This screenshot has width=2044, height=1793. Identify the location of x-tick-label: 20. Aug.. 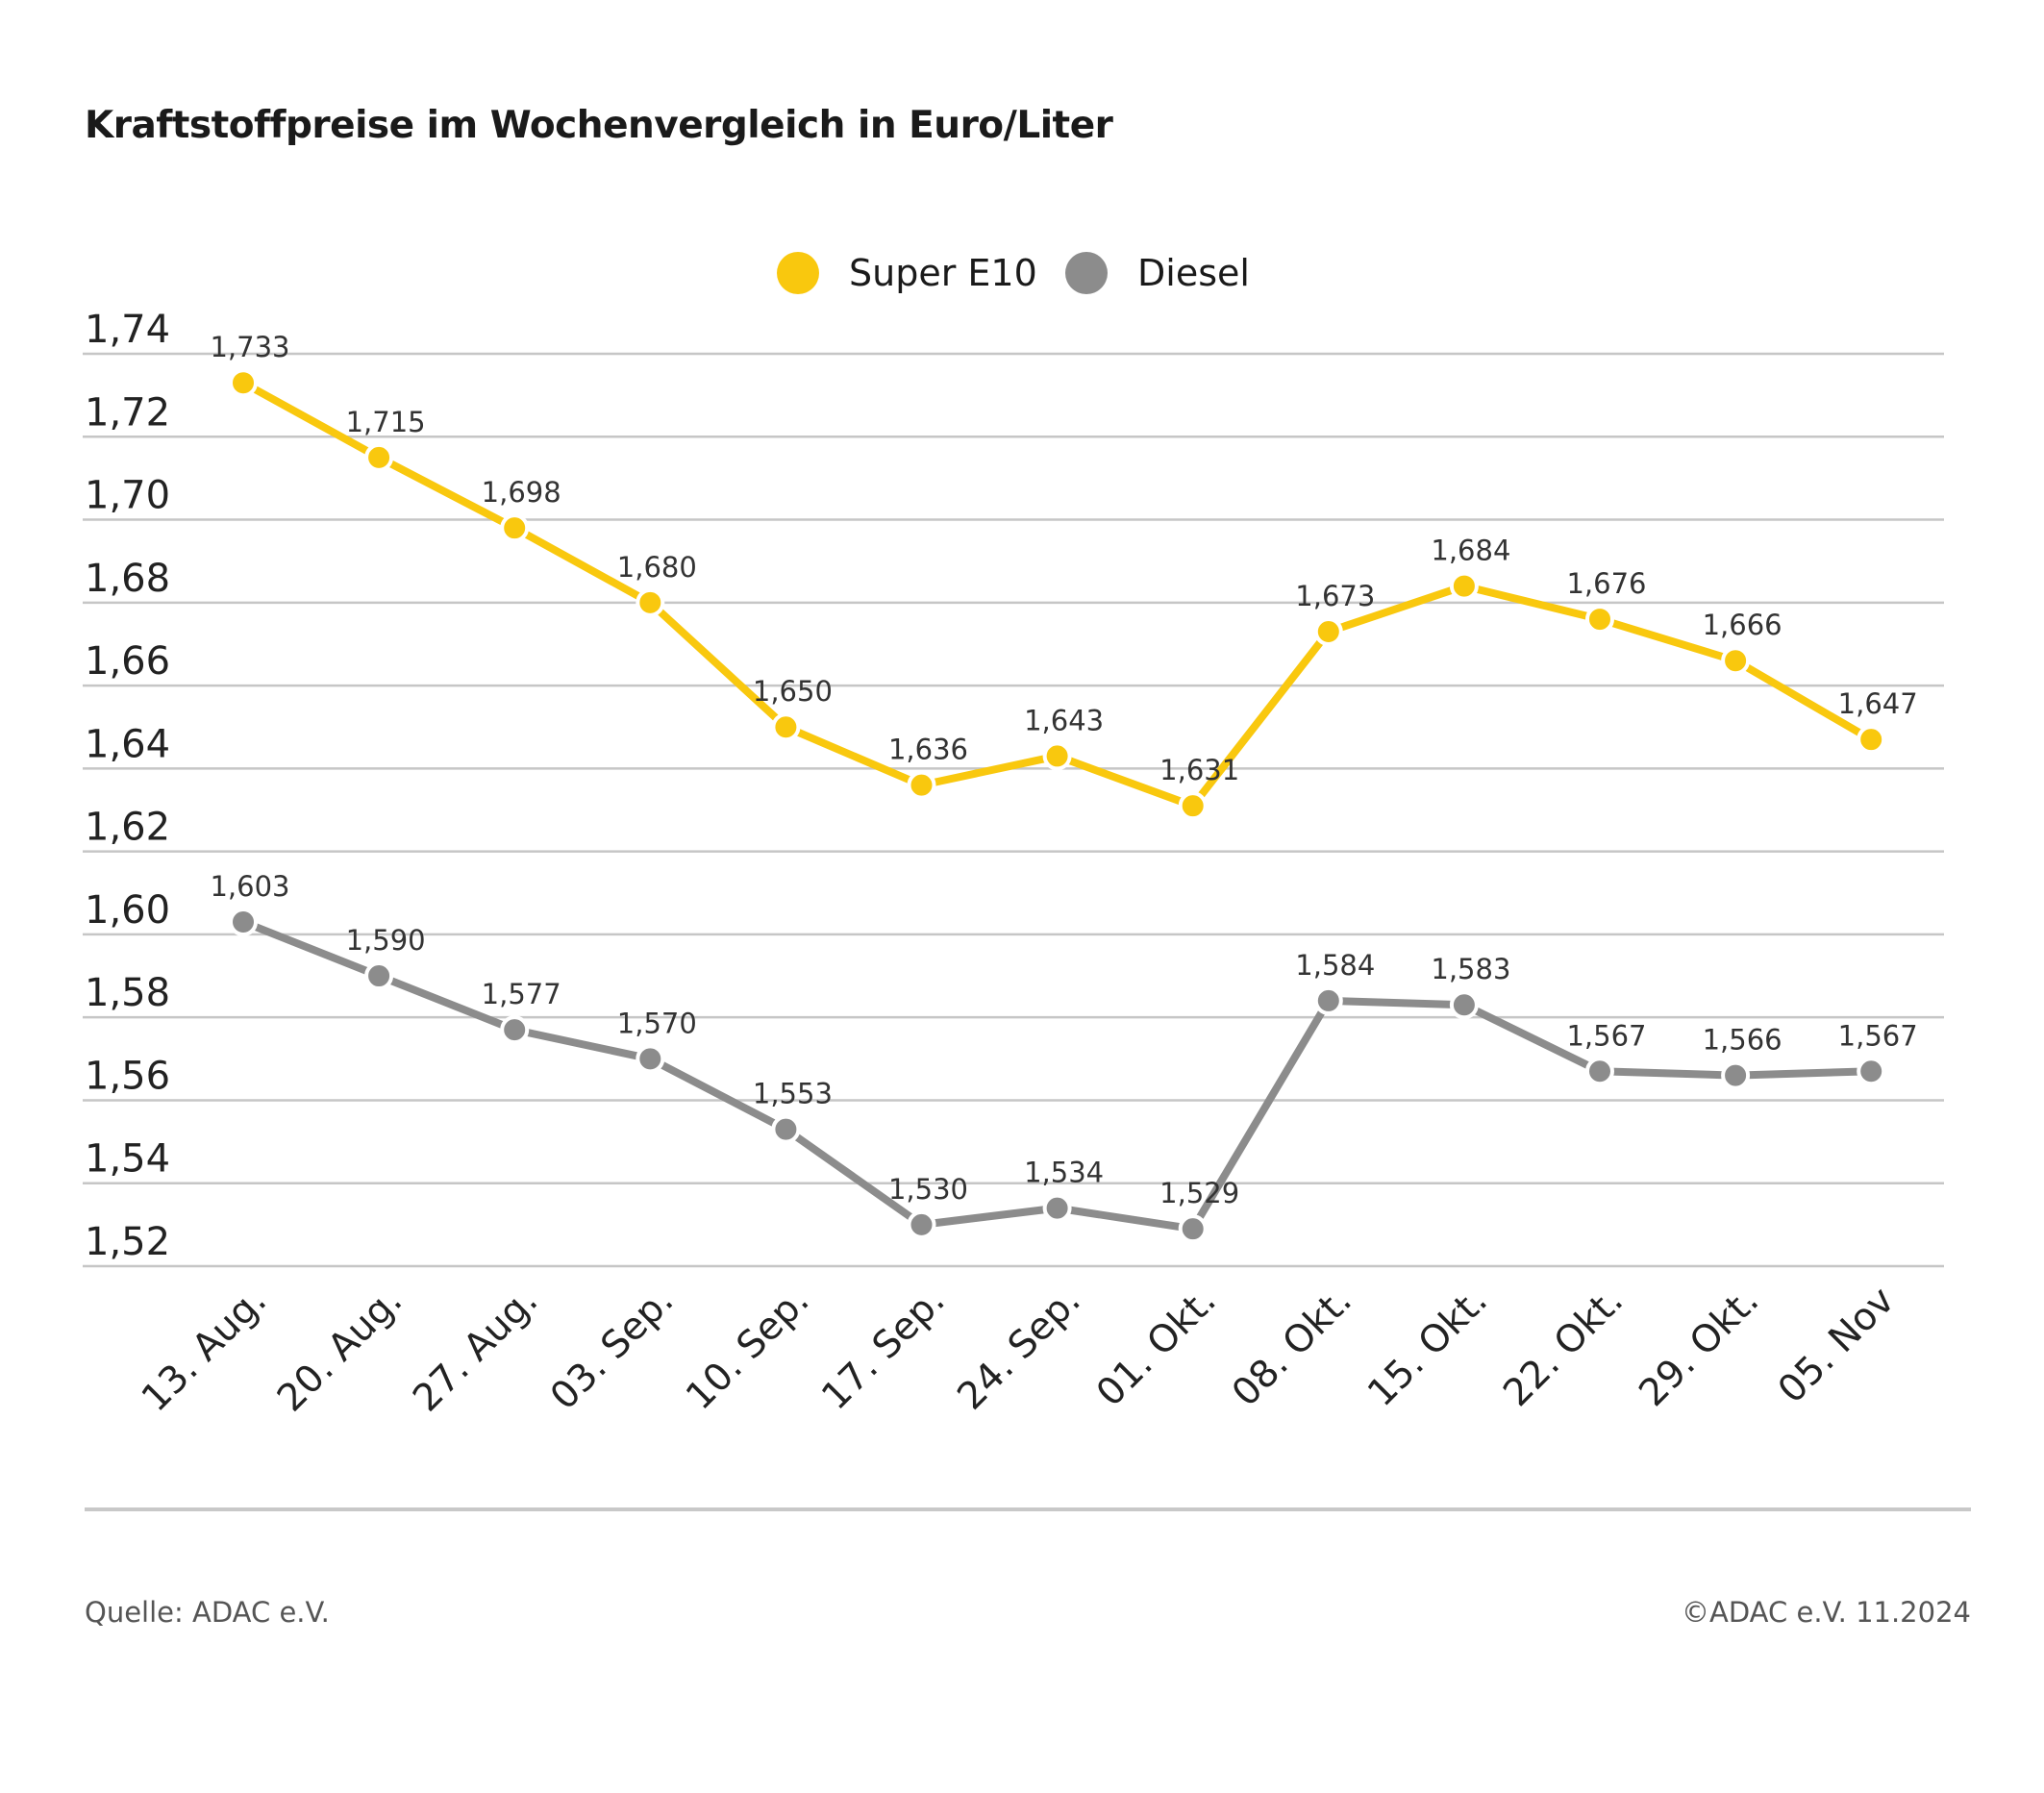
(340, 1349).